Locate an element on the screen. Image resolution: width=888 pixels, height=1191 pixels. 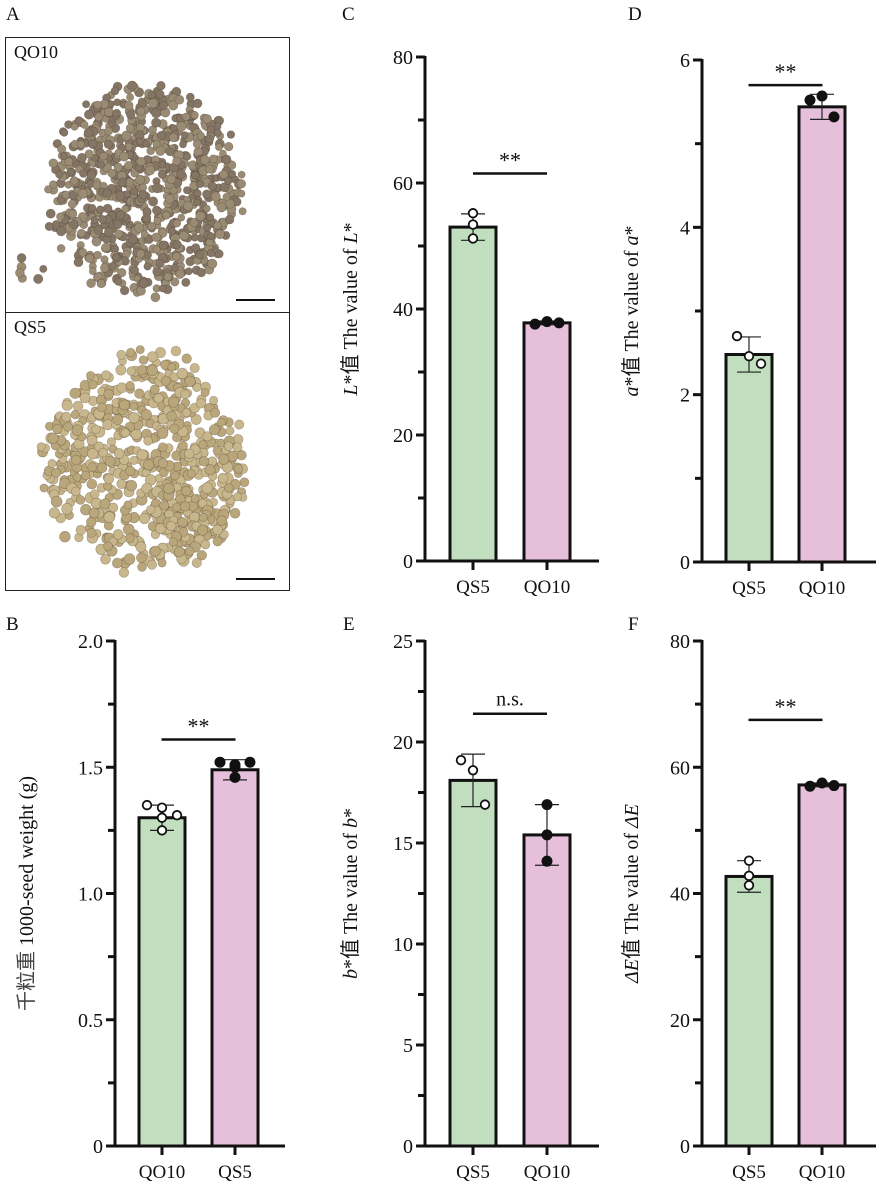
y-axis-label: 千粒重 1000-seed weight (g) is located at coordinates (26, 893).